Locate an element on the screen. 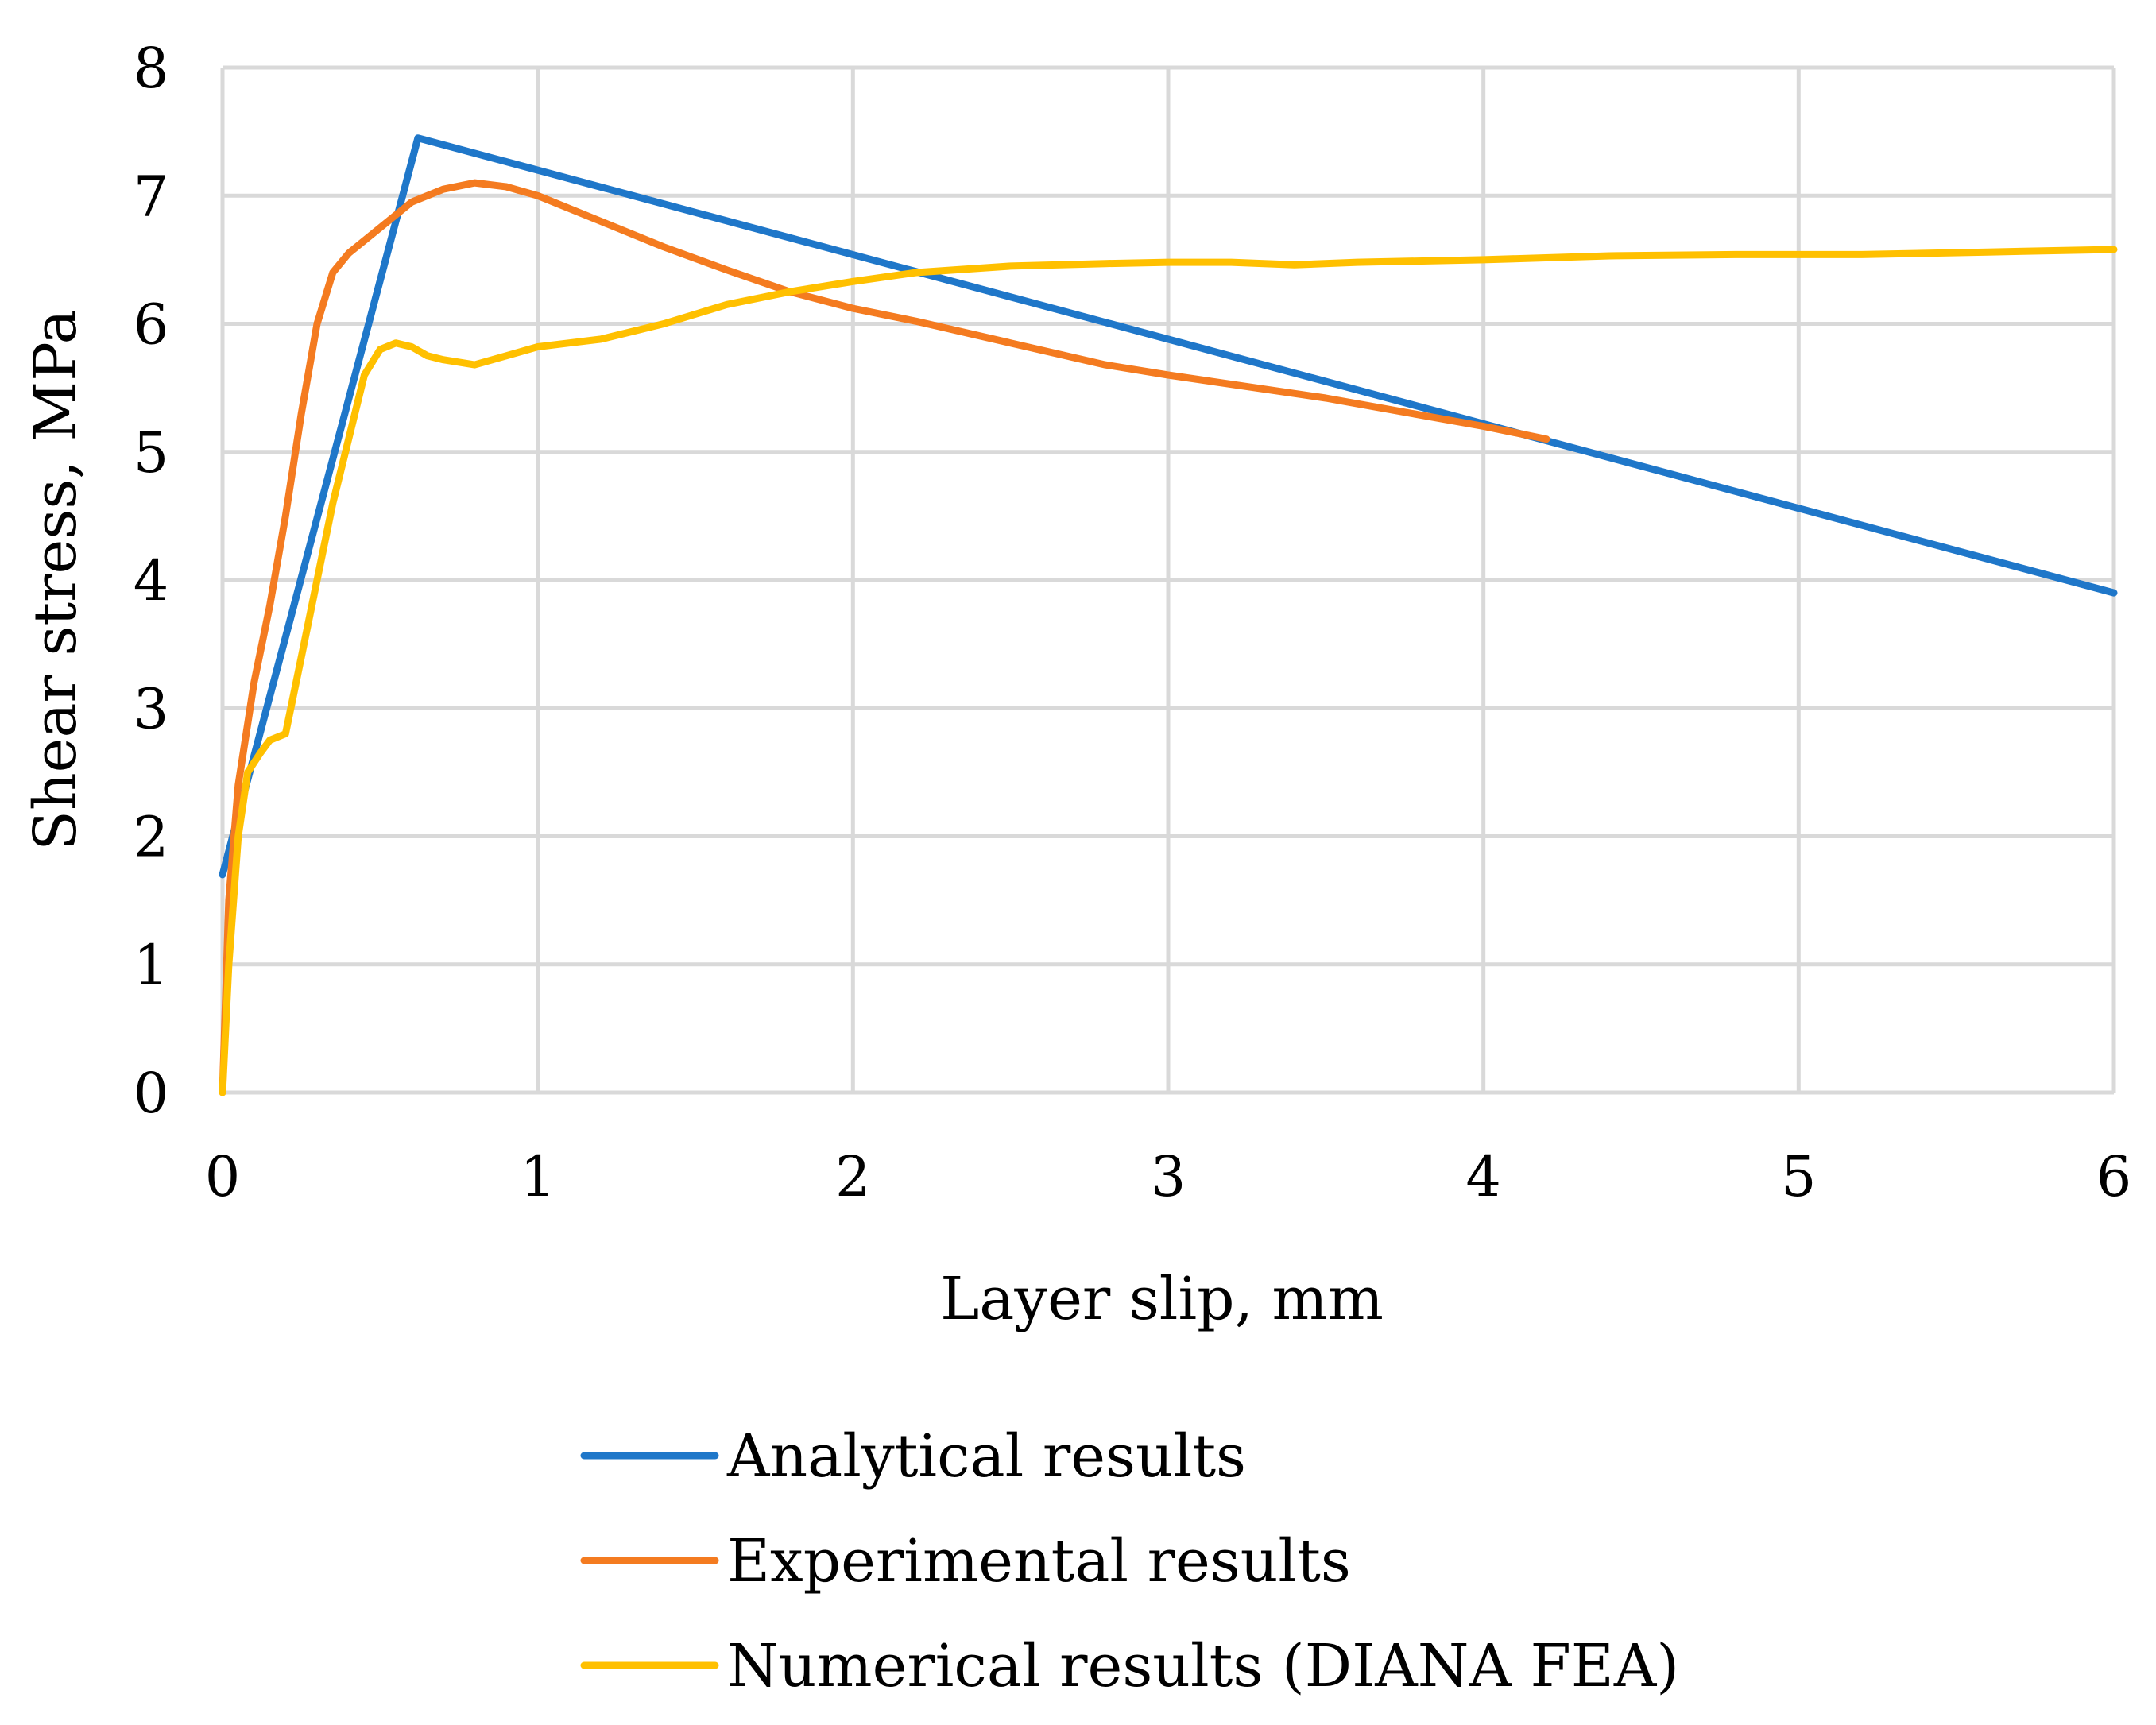 The width and height of the screenshot is (2156, 1725). legend-label-1: Analytical results is located at coordinates (986, 1456).